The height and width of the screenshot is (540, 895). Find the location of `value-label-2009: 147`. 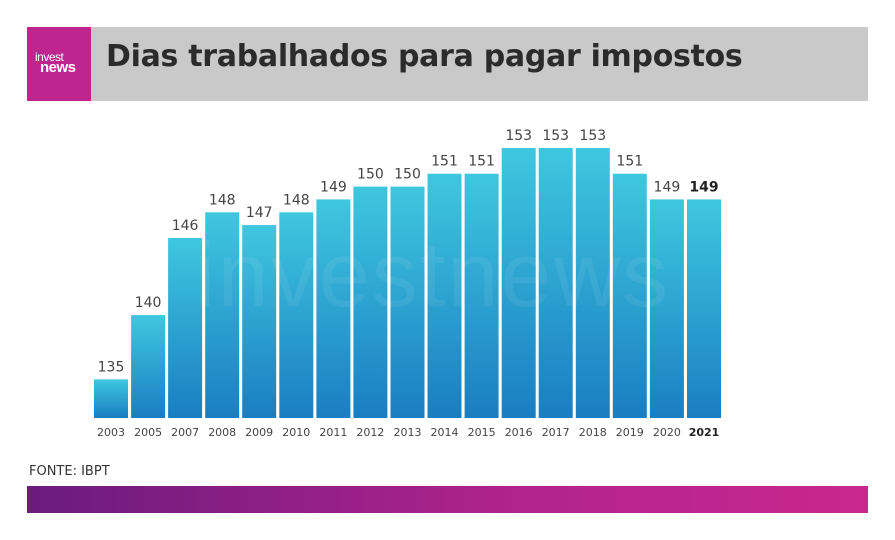

value-label-2009: 147 is located at coordinates (259, 213).